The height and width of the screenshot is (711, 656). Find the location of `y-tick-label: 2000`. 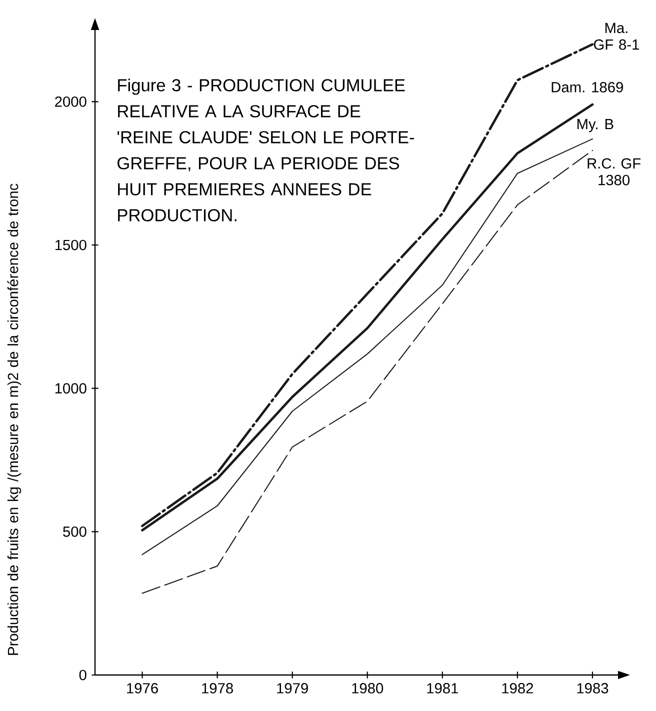

y-tick-label: 2000 is located at coordinates (70, 101).